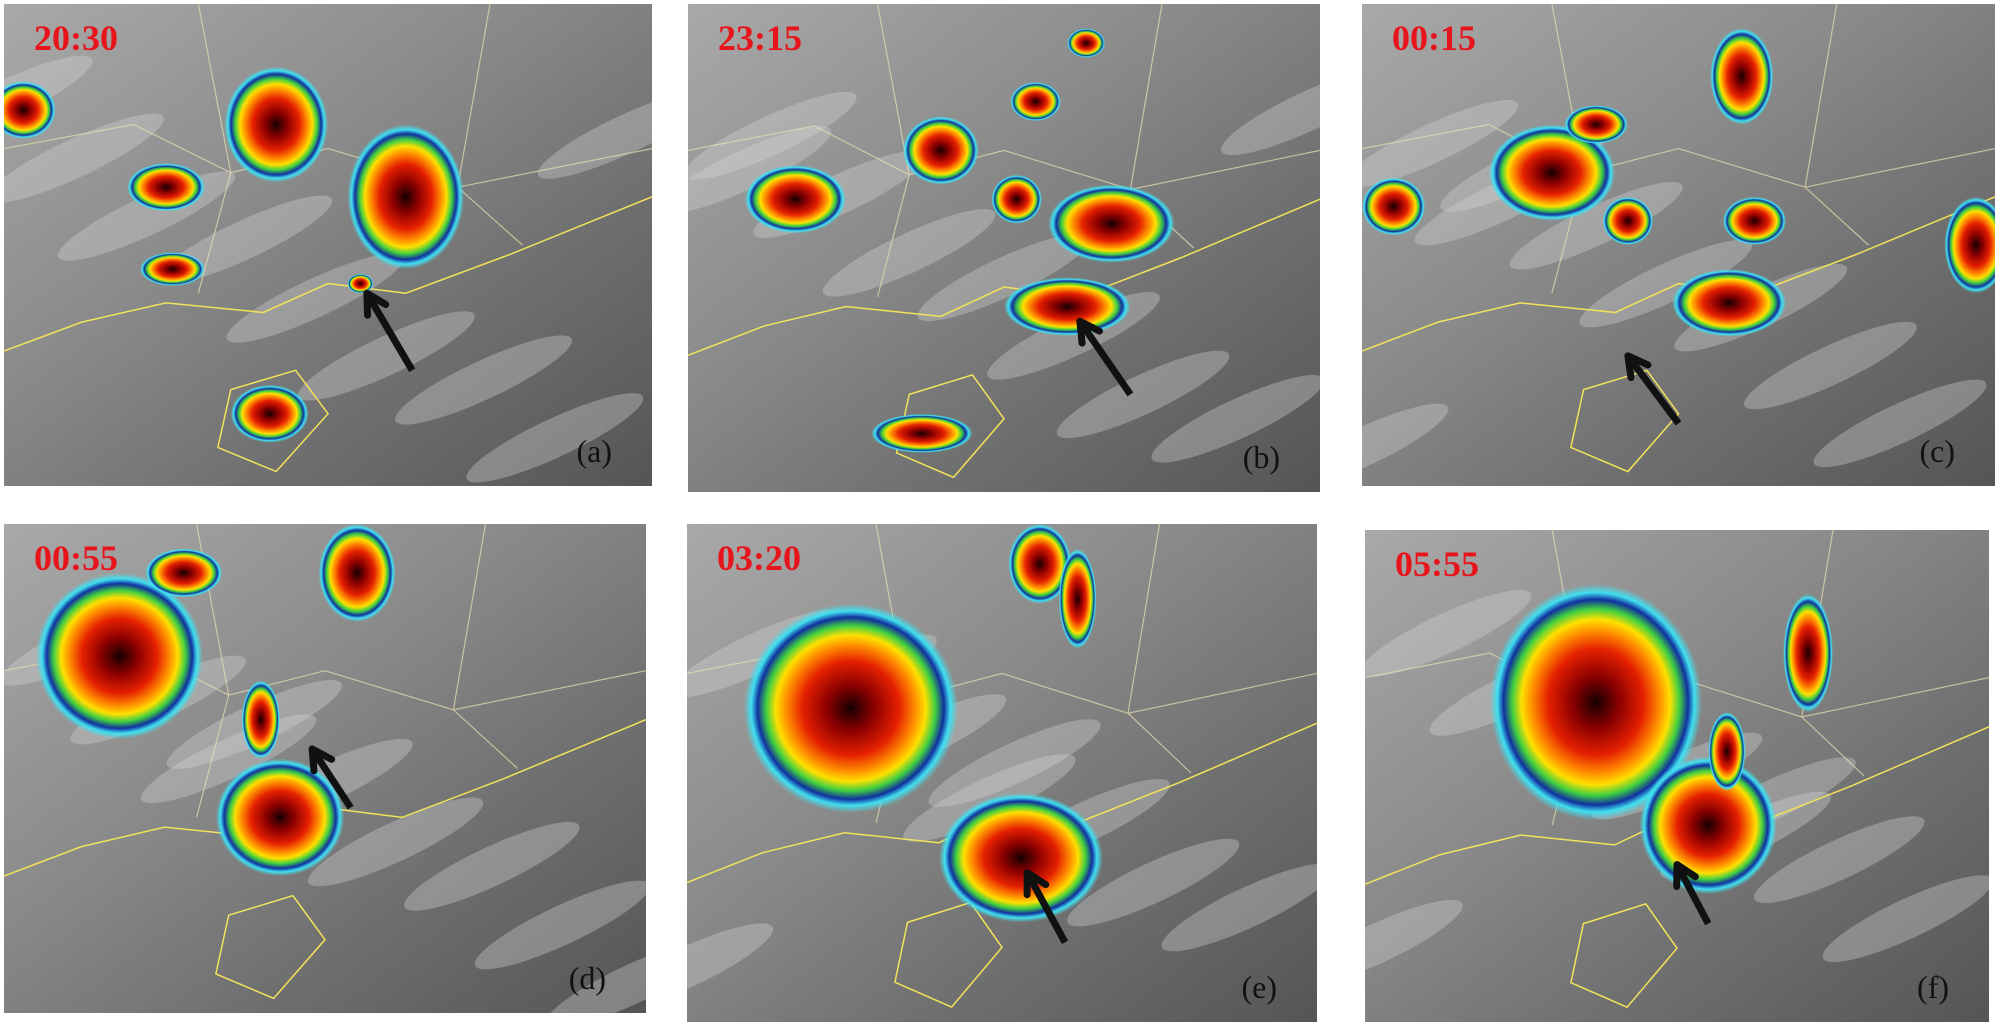 The image size is (2000, 1030). I want to click on time-label: 00:55, so click(76, 558).